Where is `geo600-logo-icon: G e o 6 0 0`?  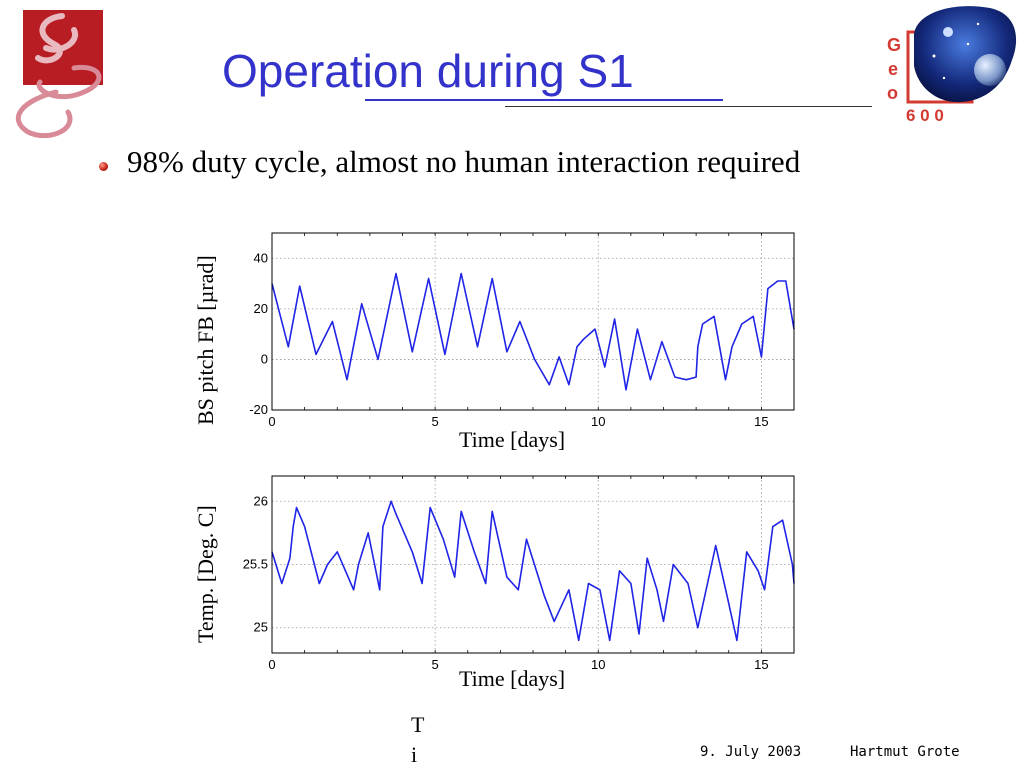
geo600-logo-icon: G e o 6 0 0 is located at coordinates (952, 65).